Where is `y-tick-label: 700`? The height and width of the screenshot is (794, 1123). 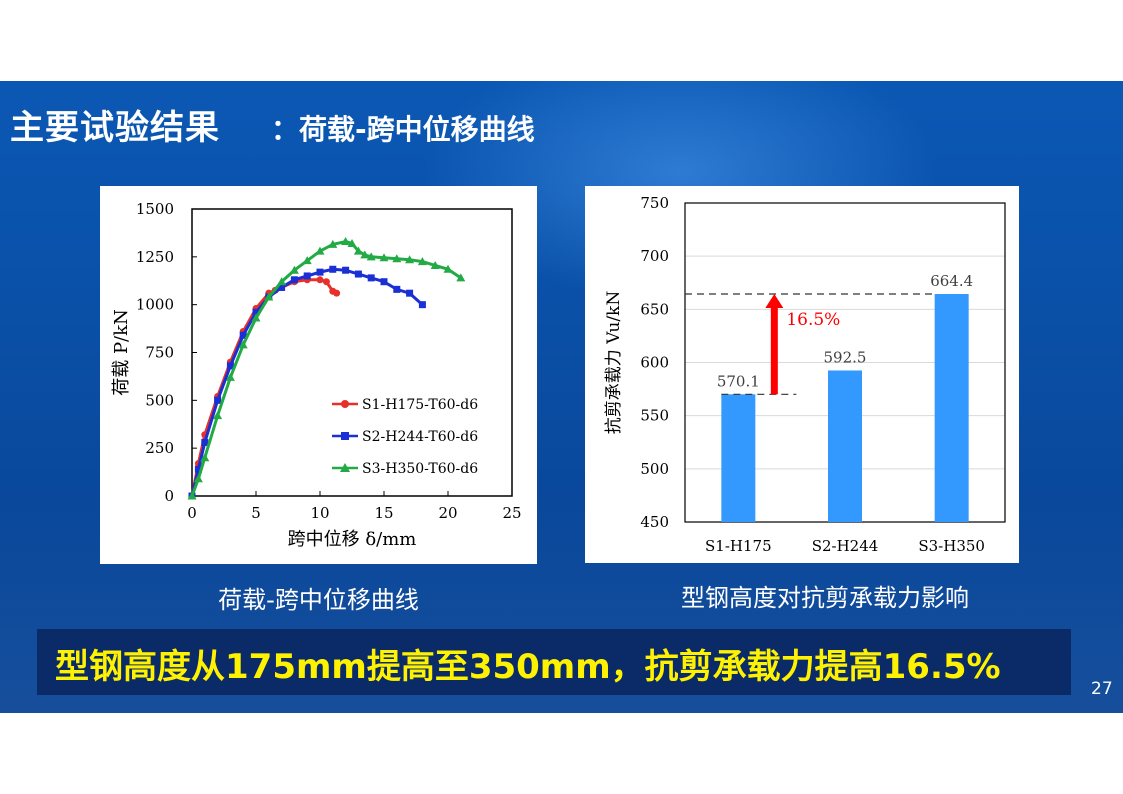 y-tick-label: 700 is located at coordinates (654, 256).